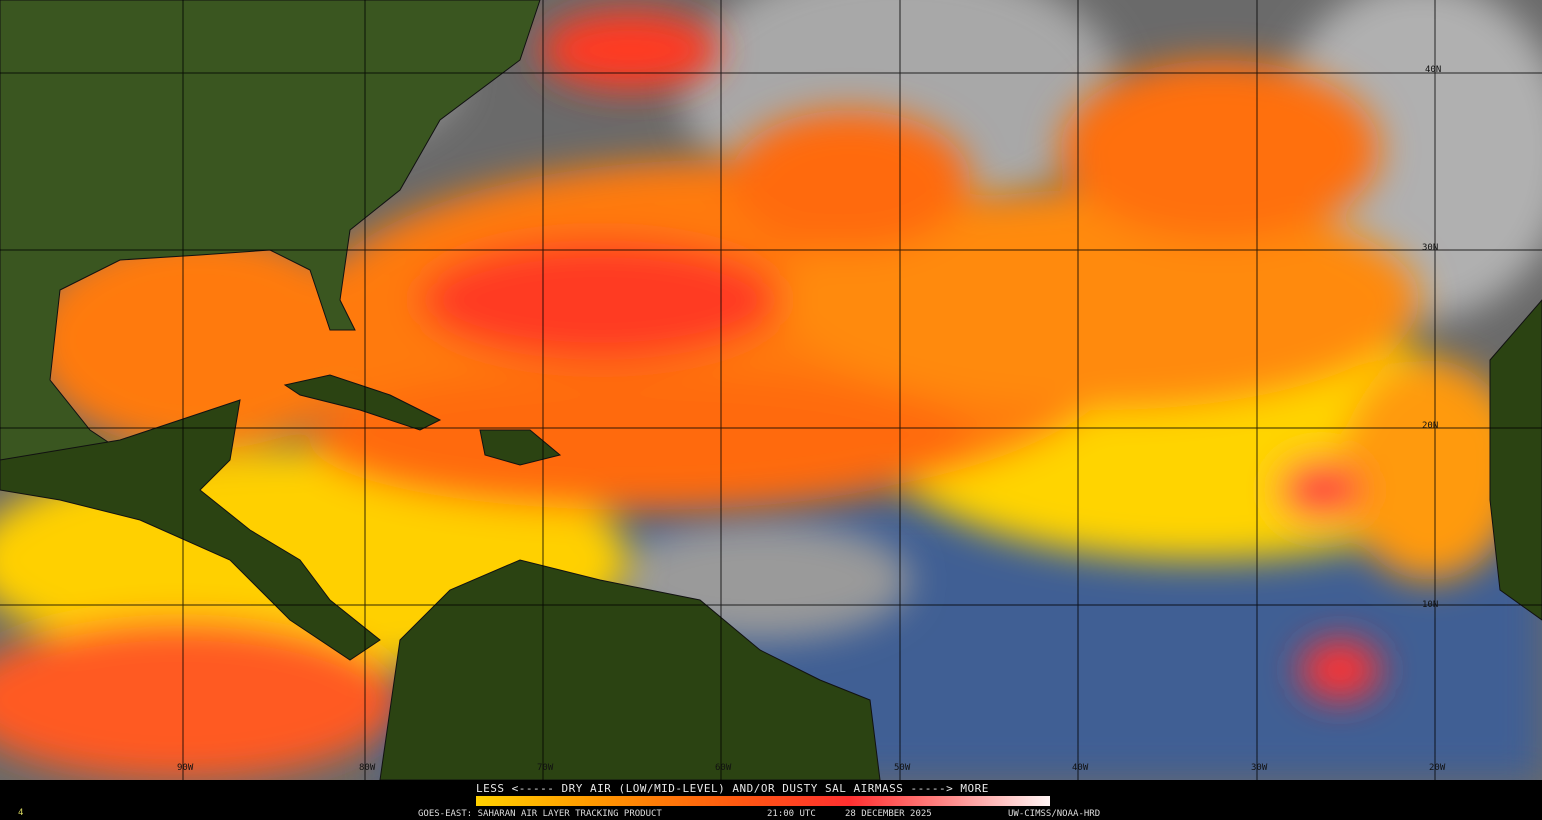 Image resolution: width=1542 pixels, height=820 pixels. What do you see at coordinates (1433, 70) in the screenshot?
I see `lat-label: 40N` at bounding box center [1433, 70].